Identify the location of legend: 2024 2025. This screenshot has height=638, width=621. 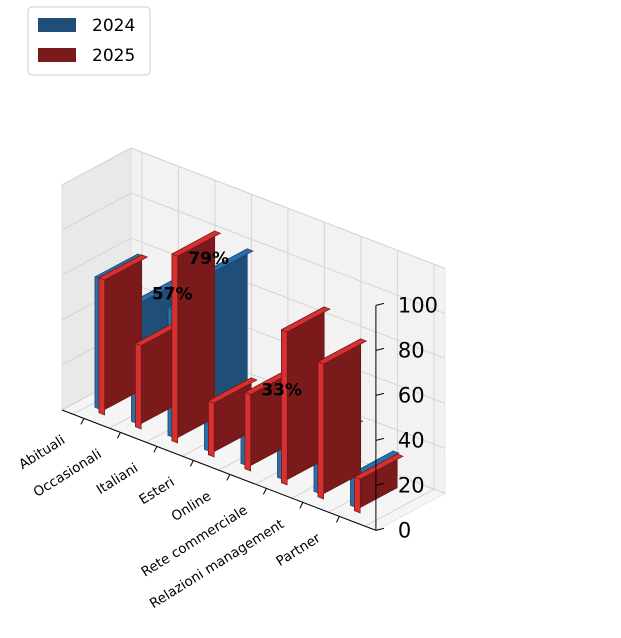
(89, 41).